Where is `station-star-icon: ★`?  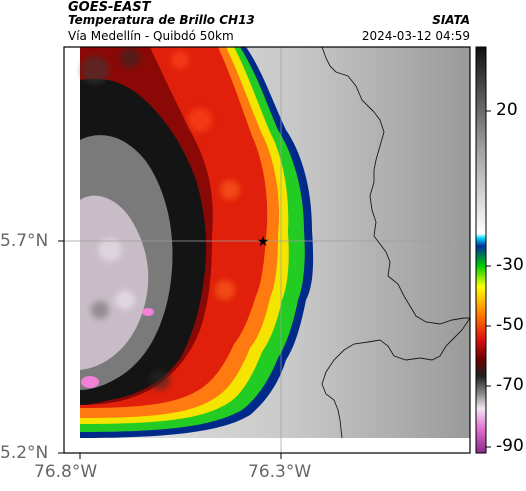 station-star-icon: ★ is located at coordinates (263, 242).